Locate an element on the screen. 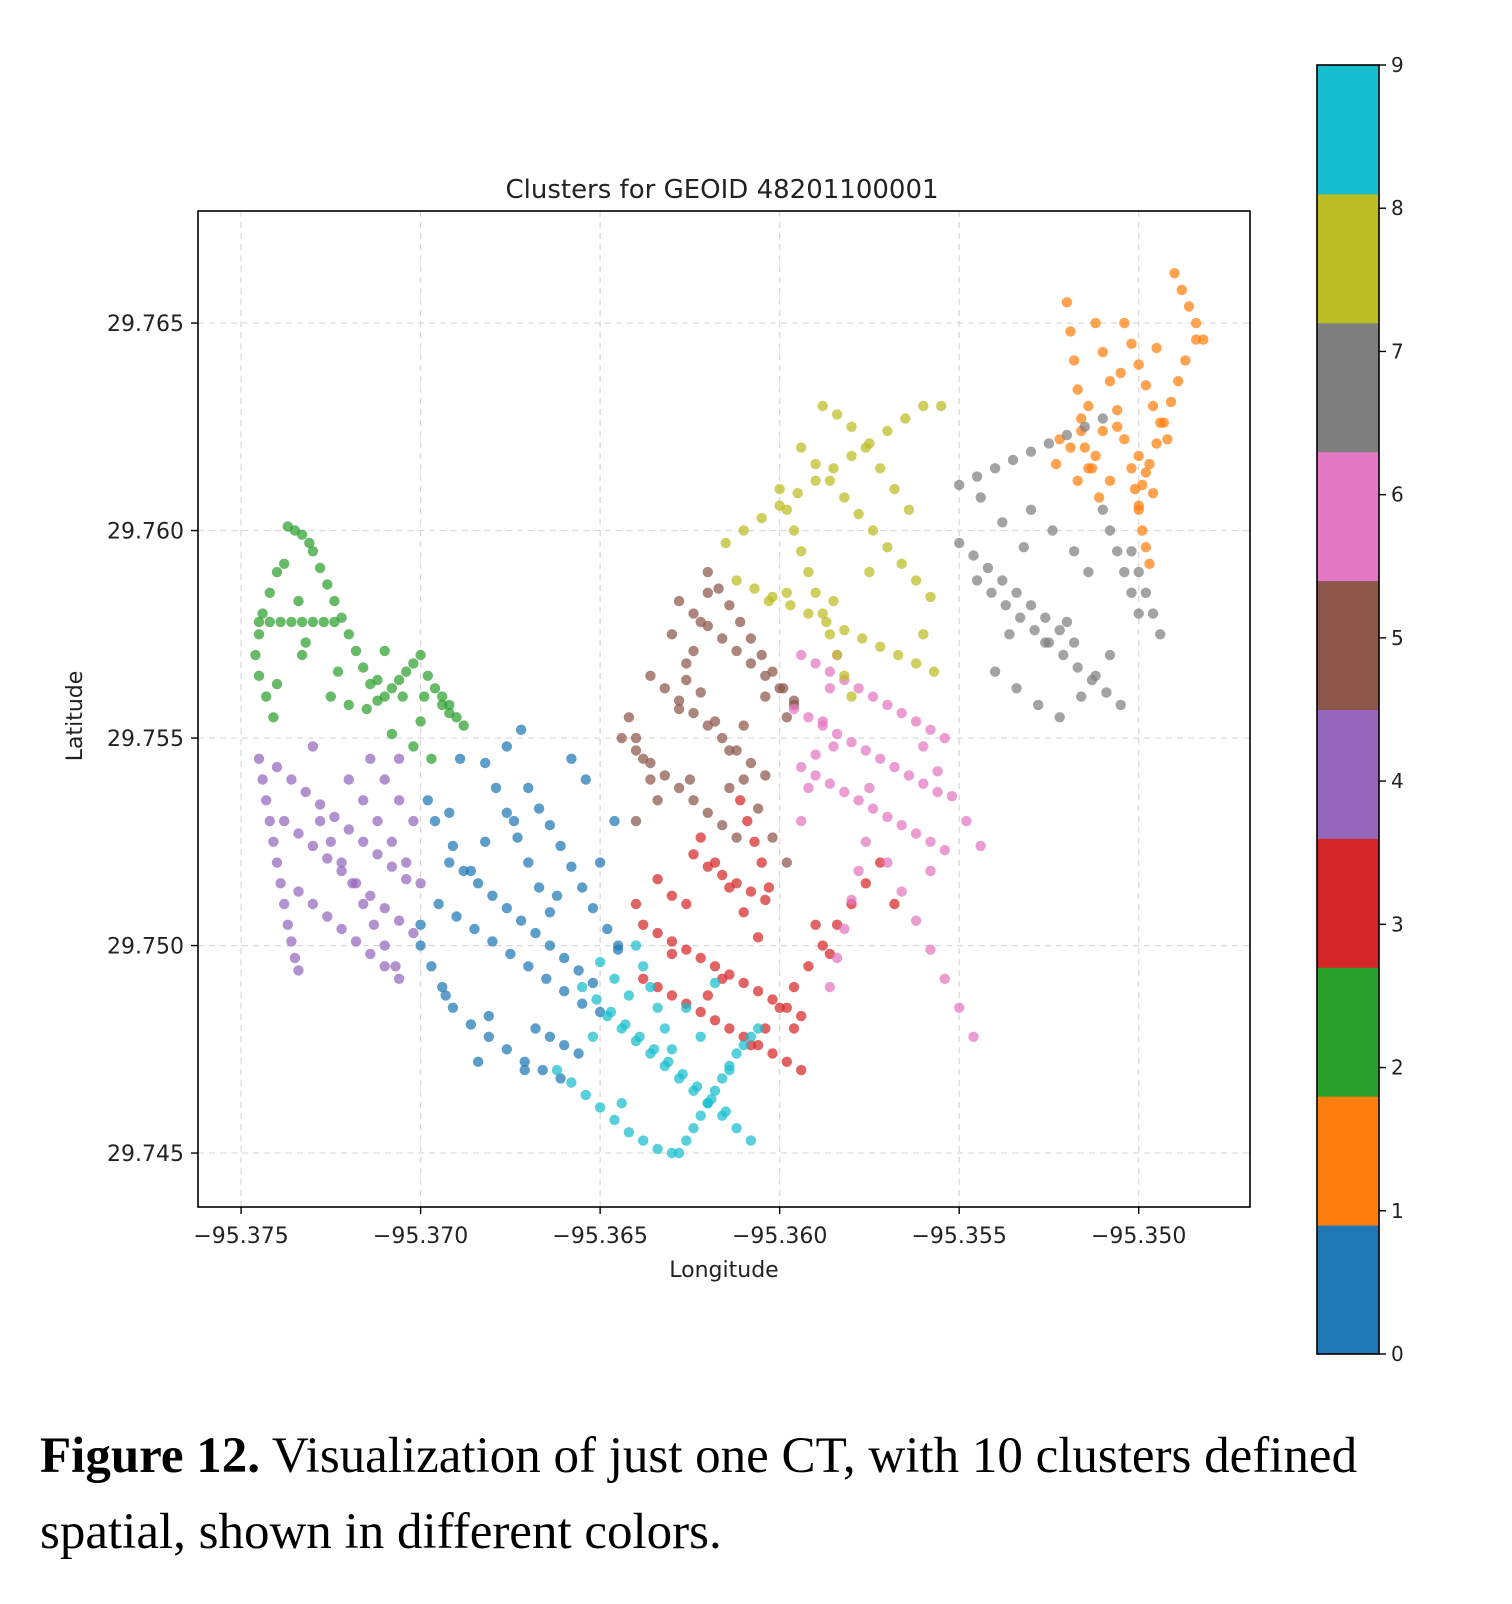 Image resolution: width=1512 pixels, height=1604 pixels. y-axis-ticks: 29.745 29.750 29.755 29.760 29.765 is located at coordinates (152, 739).